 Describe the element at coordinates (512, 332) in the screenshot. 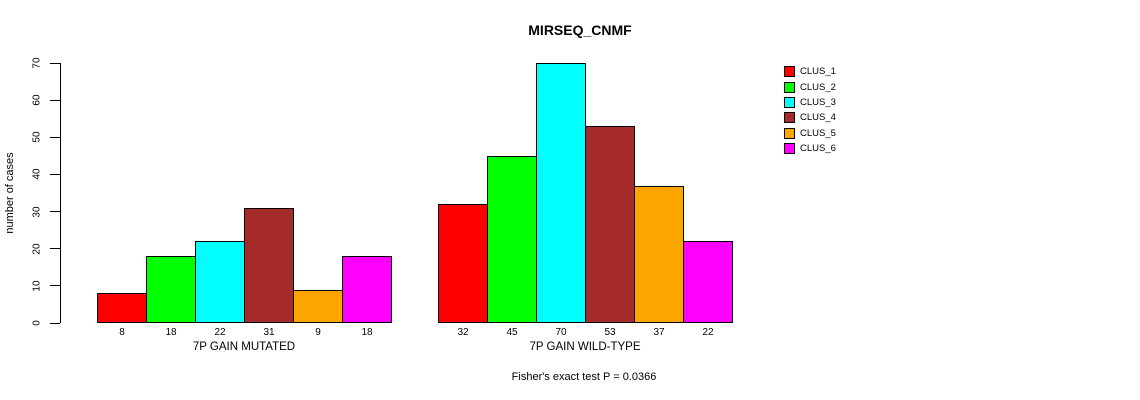

I see `bar-value-label: 45` at that location.